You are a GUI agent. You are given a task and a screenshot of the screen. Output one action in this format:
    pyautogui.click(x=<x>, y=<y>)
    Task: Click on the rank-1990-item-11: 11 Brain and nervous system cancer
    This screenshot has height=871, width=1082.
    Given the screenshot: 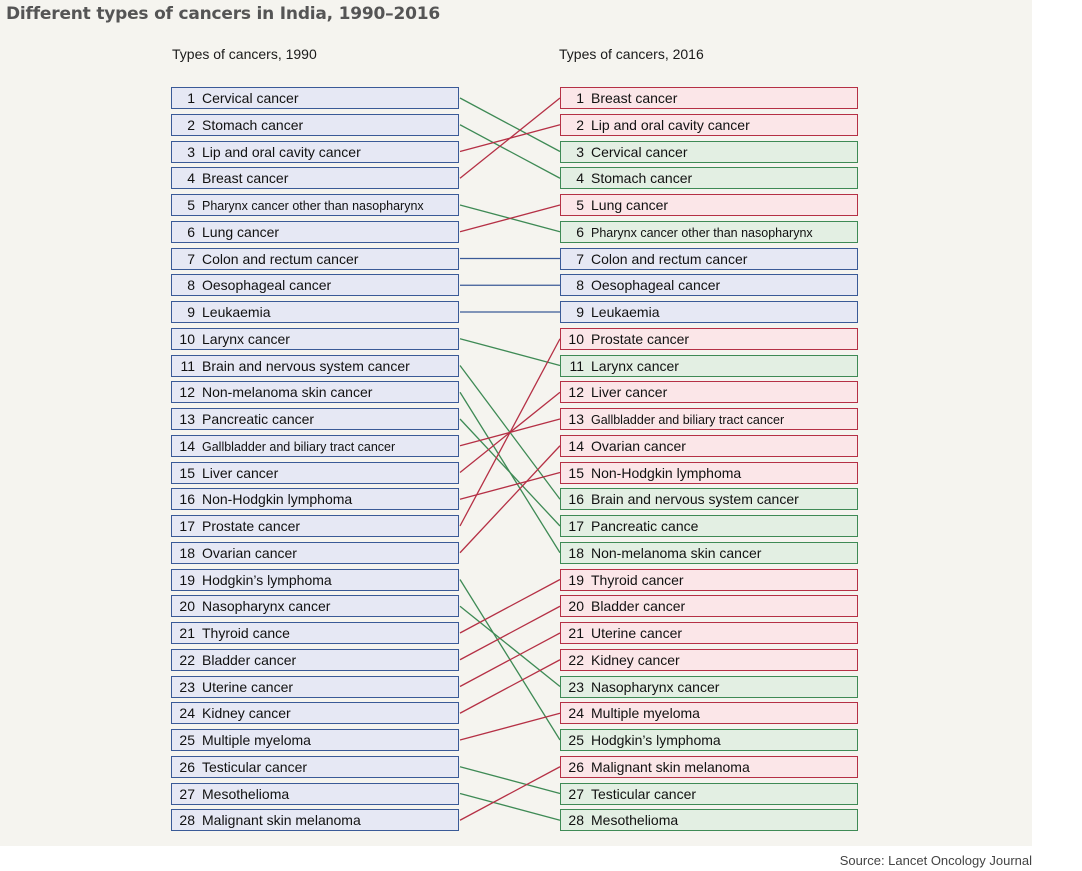 What is the action you would take?
    pyautogui.click(x=315, y=365)
    